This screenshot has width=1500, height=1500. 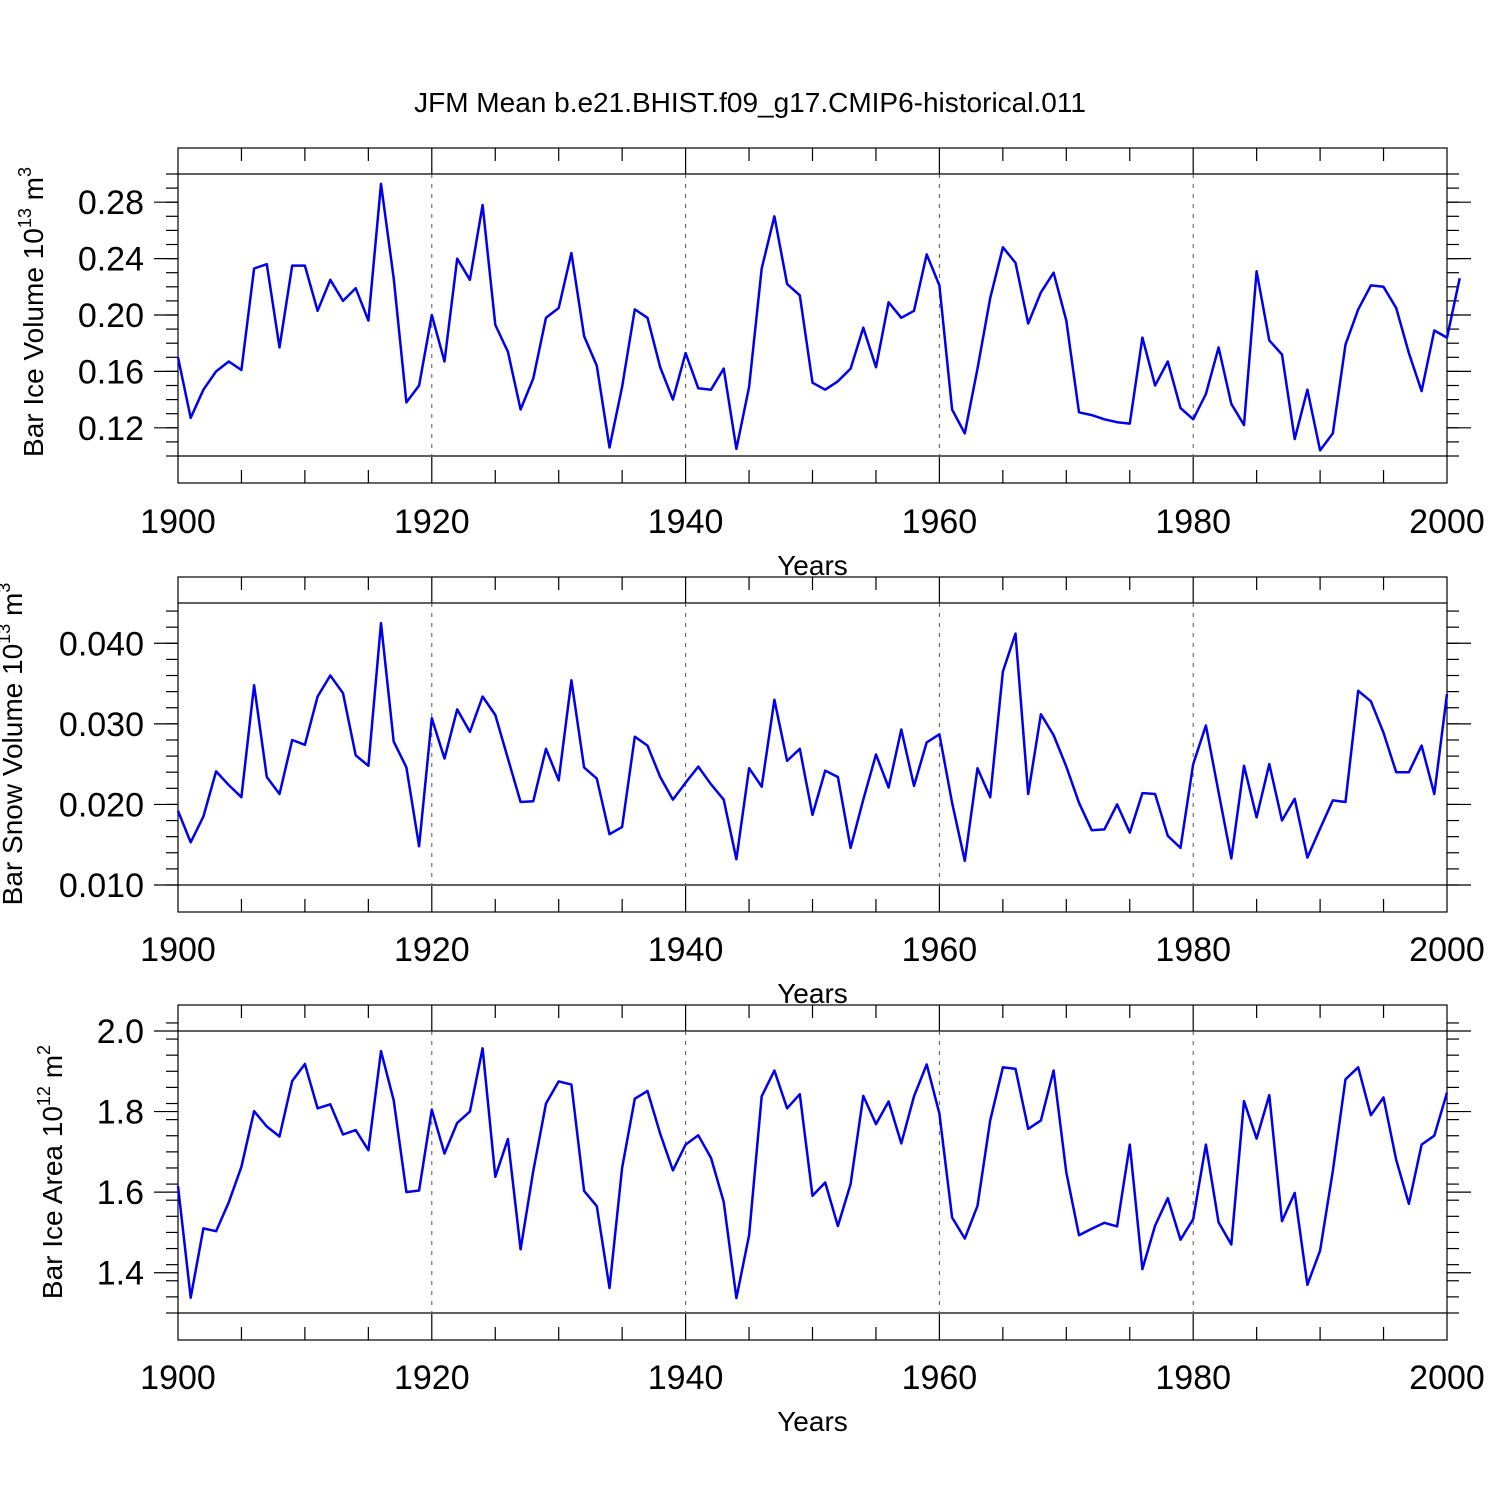 I want to click on y-tick-label: 0.28, so click(x=111, y=203).